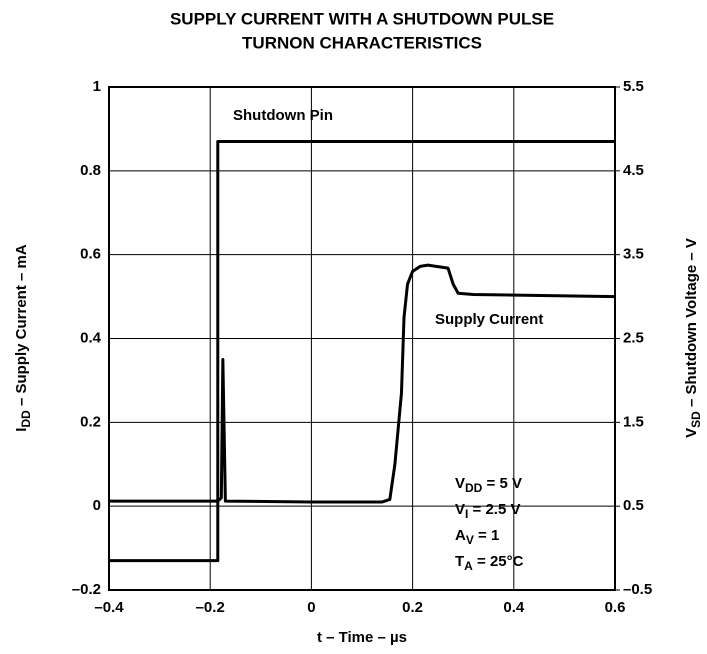 The width and height of the screenshot is (707, 654). Describe the element at coordinates (460, 535) in the screenshot. I see `condition-part: A` at that location.